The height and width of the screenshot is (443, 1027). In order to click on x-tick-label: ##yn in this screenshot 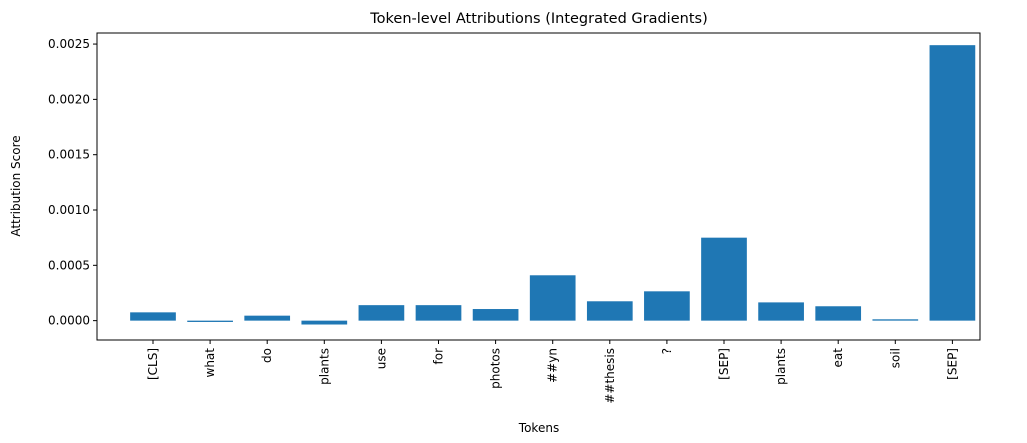, I will do `click(553, 365)`.